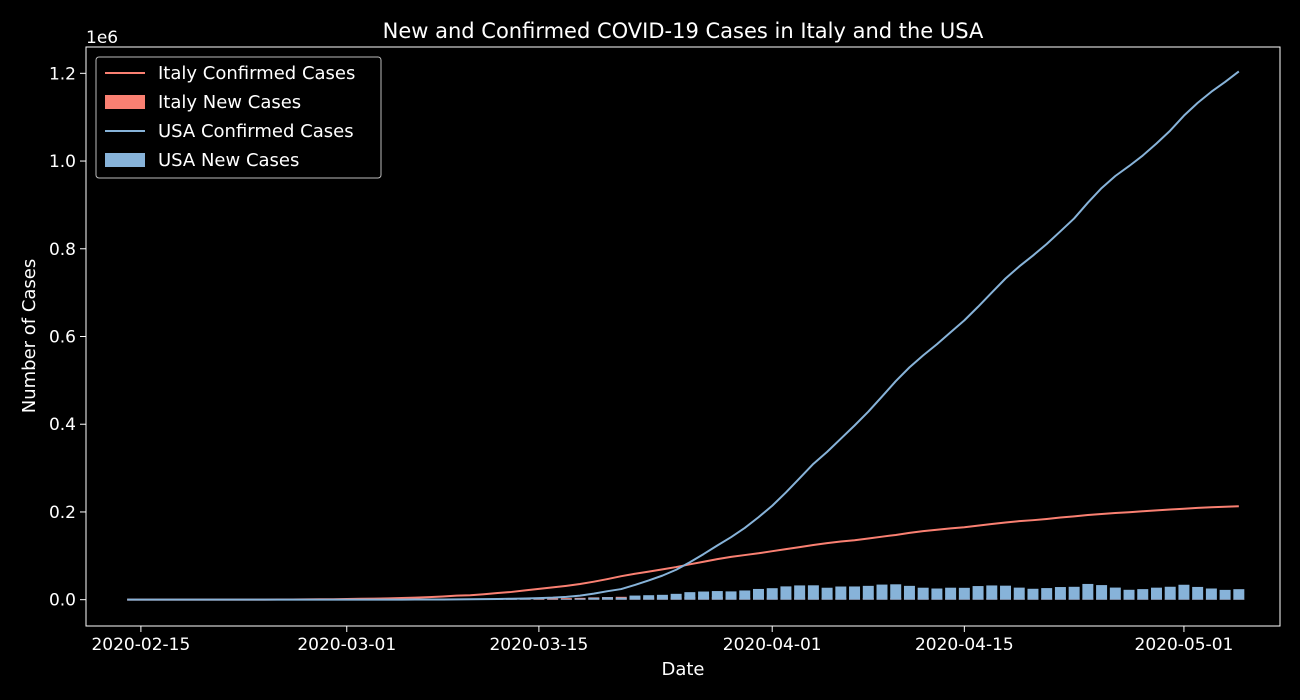  What do you see at coordinates (256, 131) in the screenshot?
I see `usa-confirmed-cases-legend-label: USA Confirmed Cases` at bounding box center [256, 131].